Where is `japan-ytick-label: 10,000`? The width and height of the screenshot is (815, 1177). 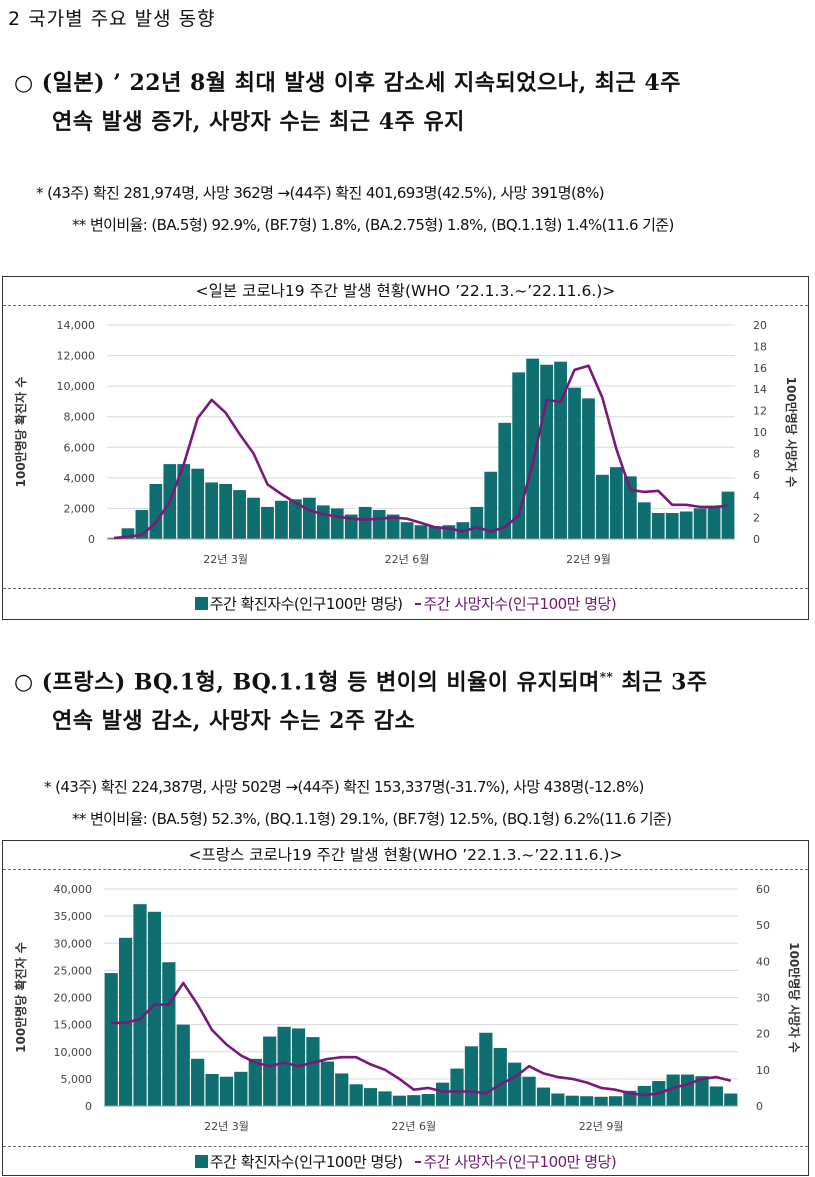 japan-ytick-label: 10,000 is located at coordinates (76, 386).